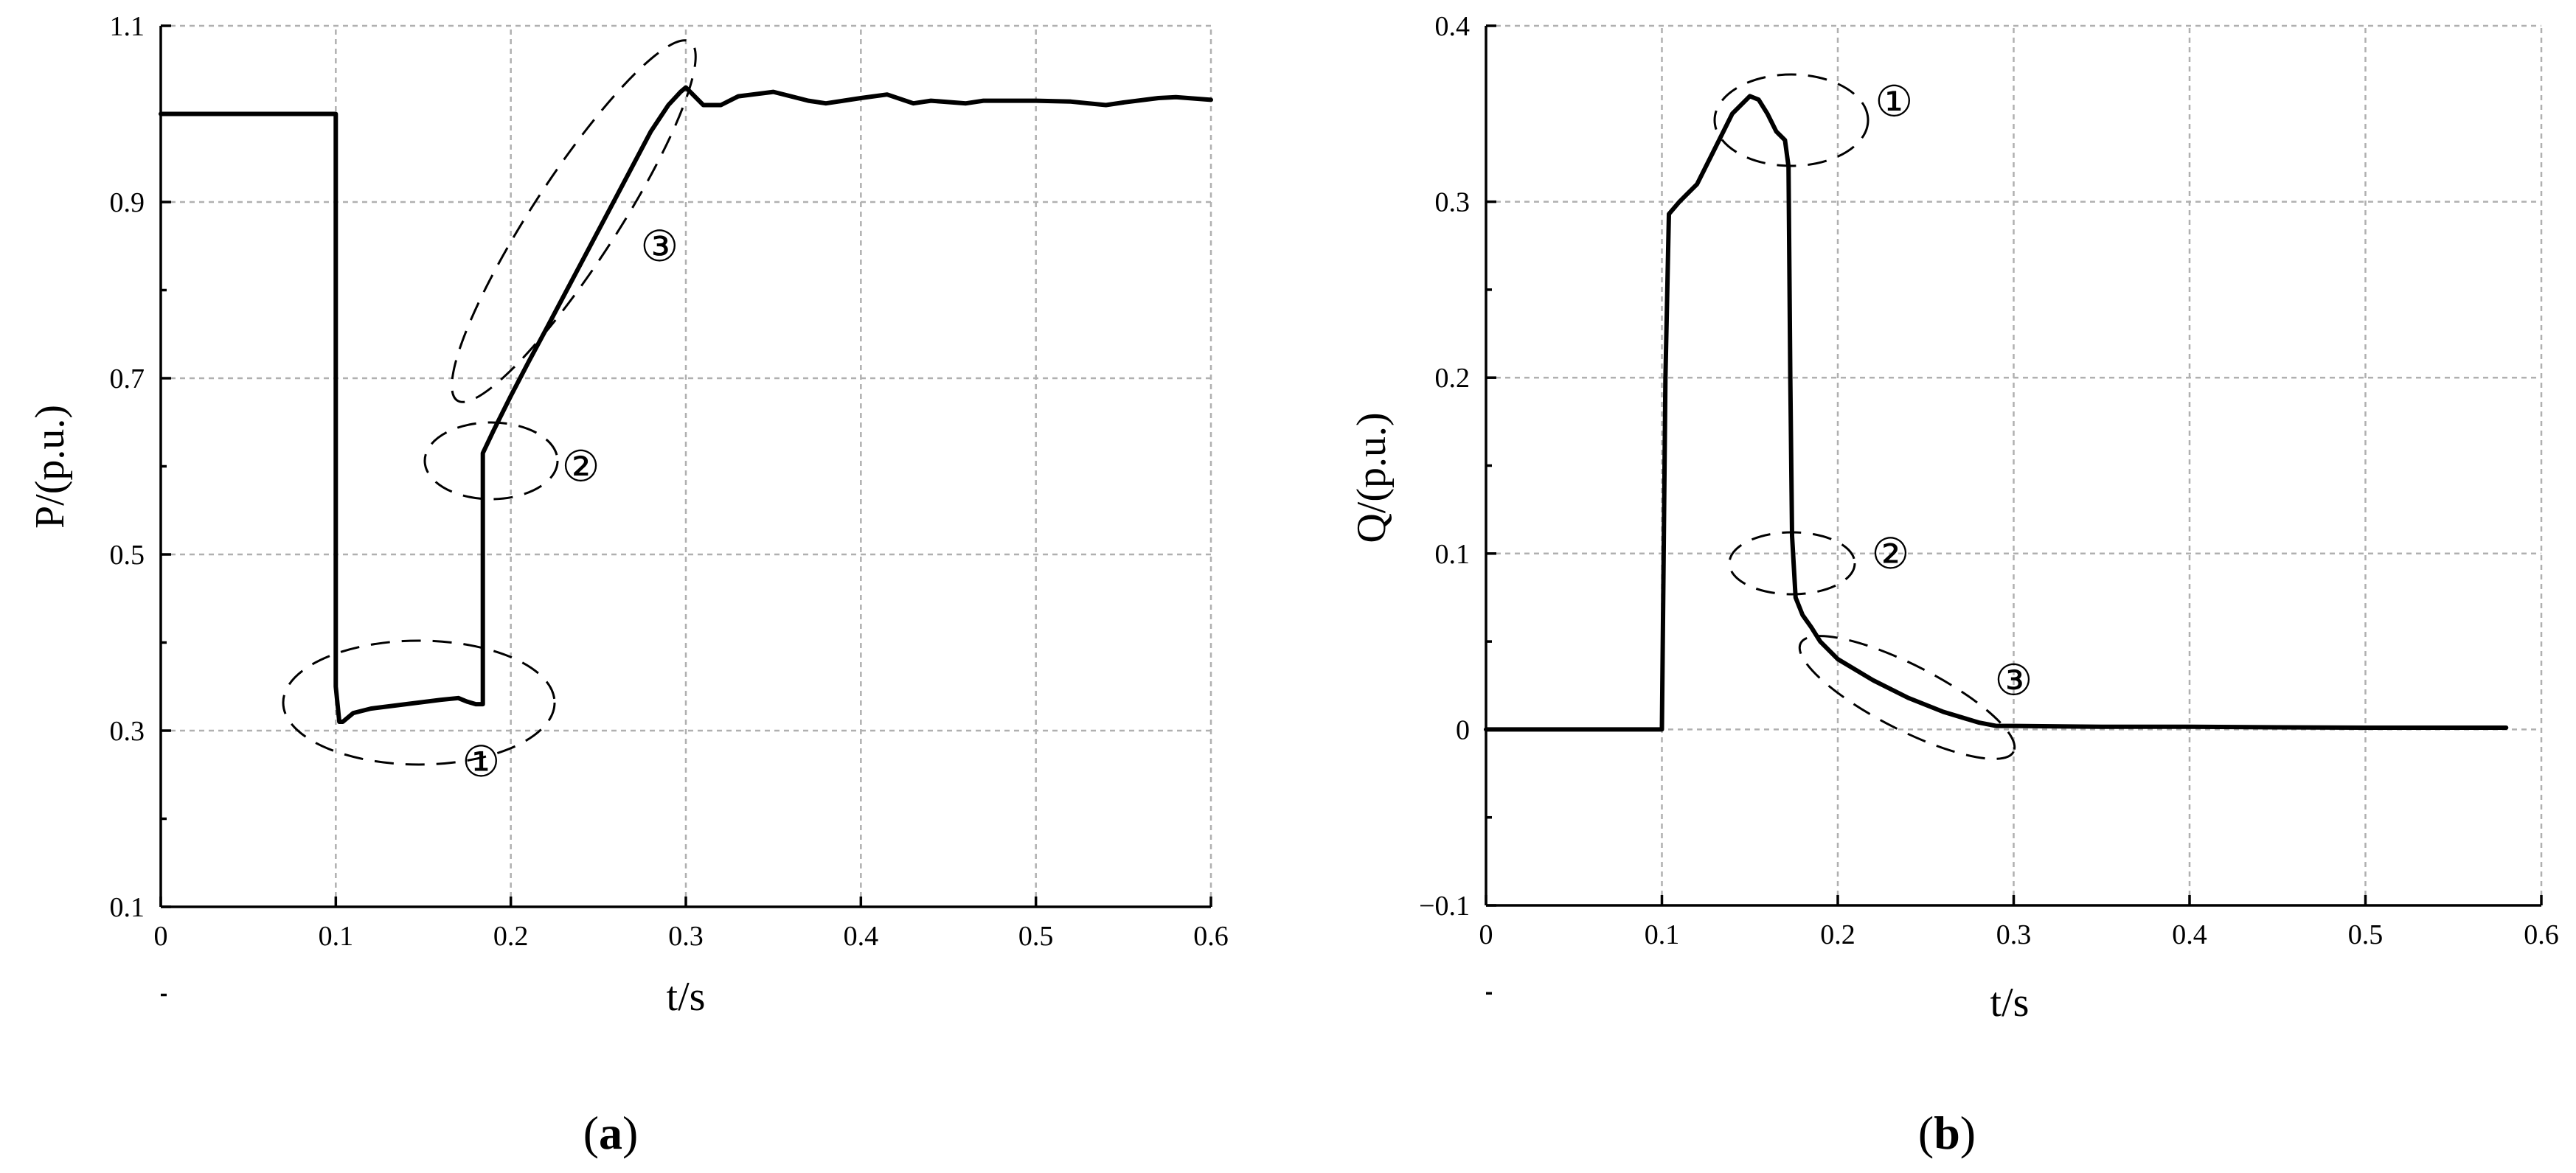 This screenshot has width=2576, height=1173. What do you see at coordinates (127, 731) in the screenshot?
I see `panel-a-y-tick-label: 0.3` at bounding box center [127, 731].